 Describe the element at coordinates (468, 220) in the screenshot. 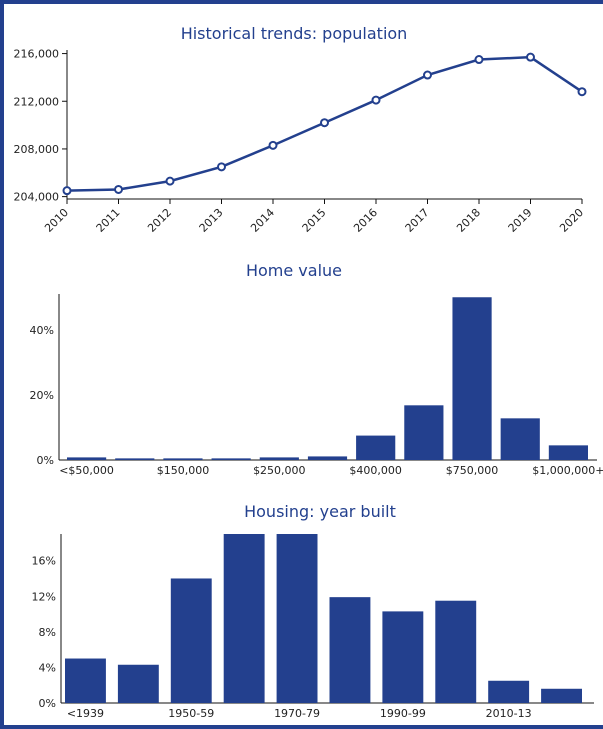

I see `x-tick-label: 2018` at that location.